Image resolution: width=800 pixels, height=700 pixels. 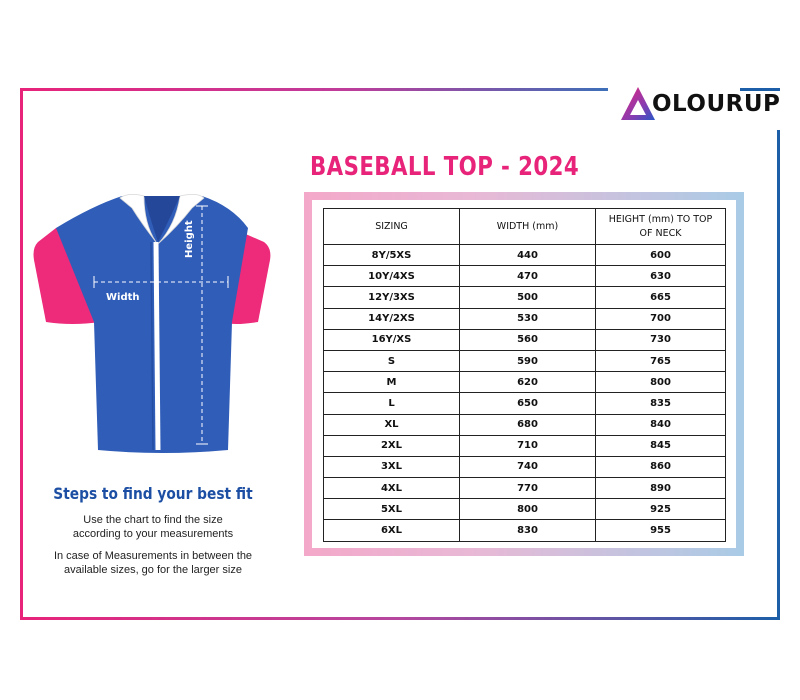 What do you see at coordinates (660, 226) in the screenshot?
I see `header-height: HEIGHT (mm) TO TOP OF NECK` at bounding box center [660, 226].